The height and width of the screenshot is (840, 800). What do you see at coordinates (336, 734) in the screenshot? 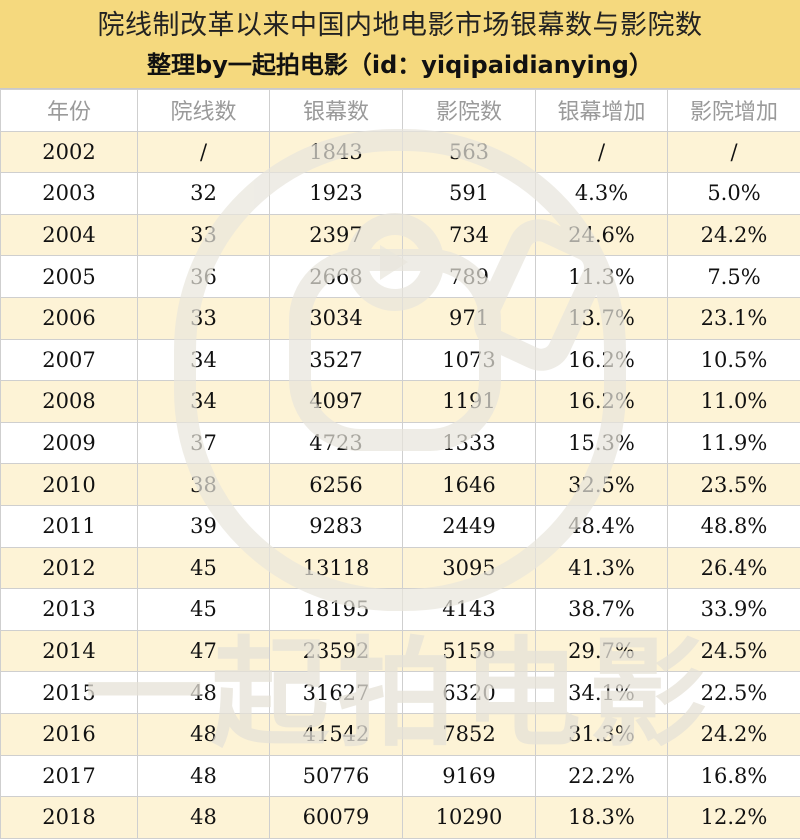
I see `cell-screens: 41542` at bounding box center [336, 734].